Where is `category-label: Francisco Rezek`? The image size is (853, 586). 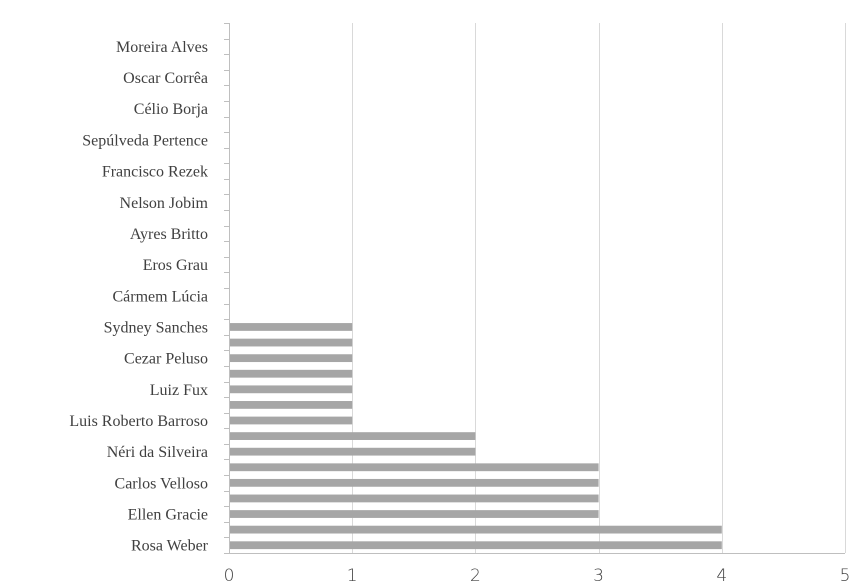
category-label: Francisco Rezek is located at coordinates (155, 172).